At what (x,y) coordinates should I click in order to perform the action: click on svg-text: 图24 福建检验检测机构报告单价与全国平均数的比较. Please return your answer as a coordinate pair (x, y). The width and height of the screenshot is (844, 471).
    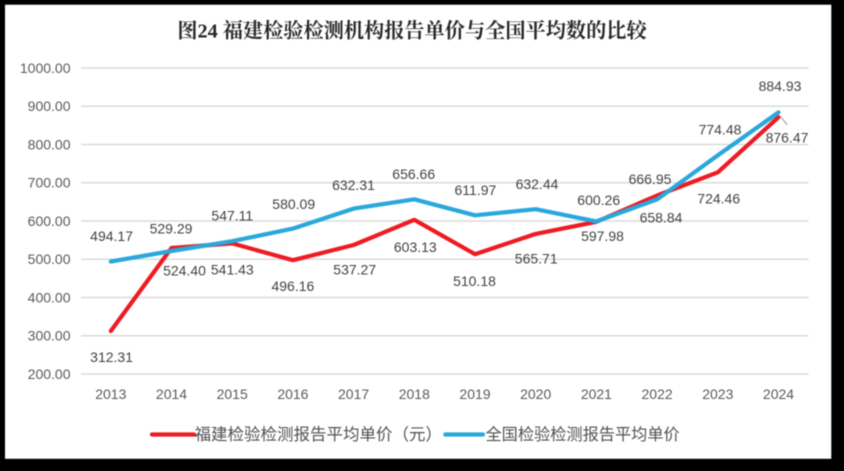
    Looking at the image, I should click on (412, 31).